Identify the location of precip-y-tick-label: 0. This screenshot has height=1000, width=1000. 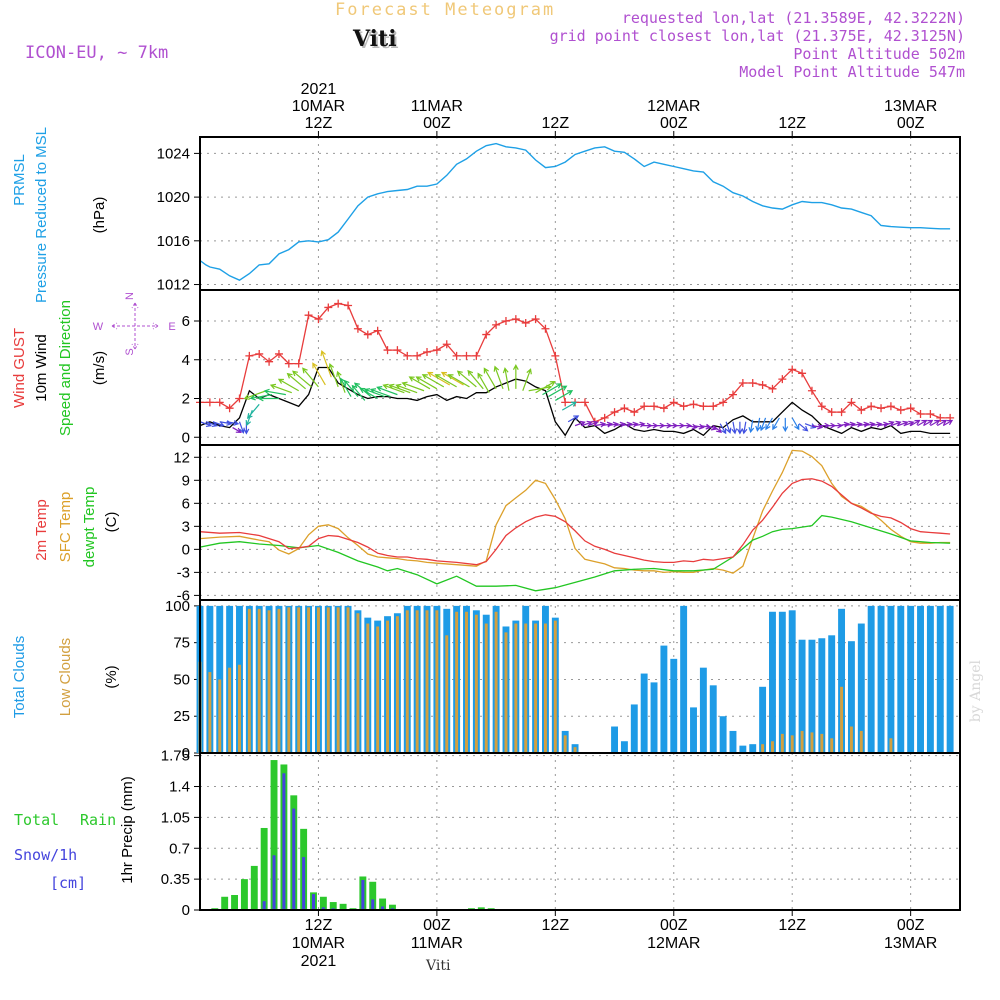
(186, 910).